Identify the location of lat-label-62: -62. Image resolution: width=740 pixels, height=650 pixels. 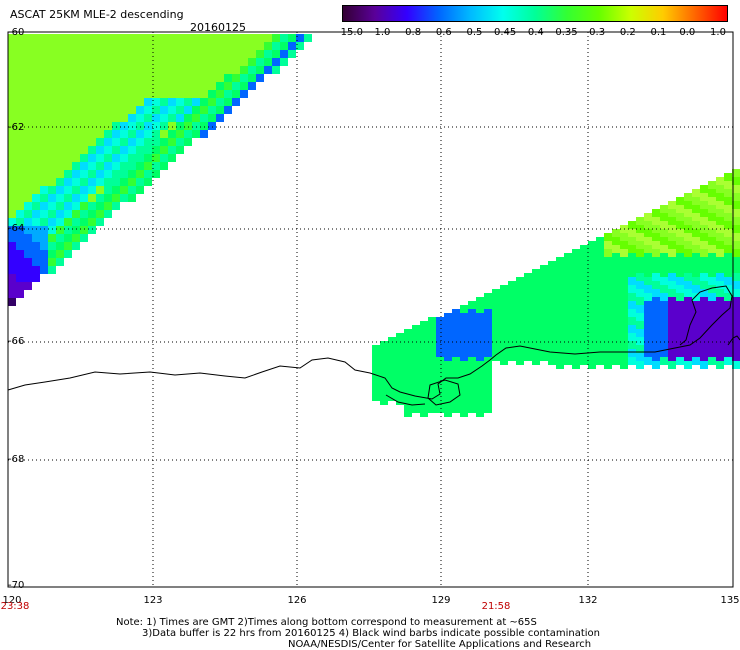
(16, 127).